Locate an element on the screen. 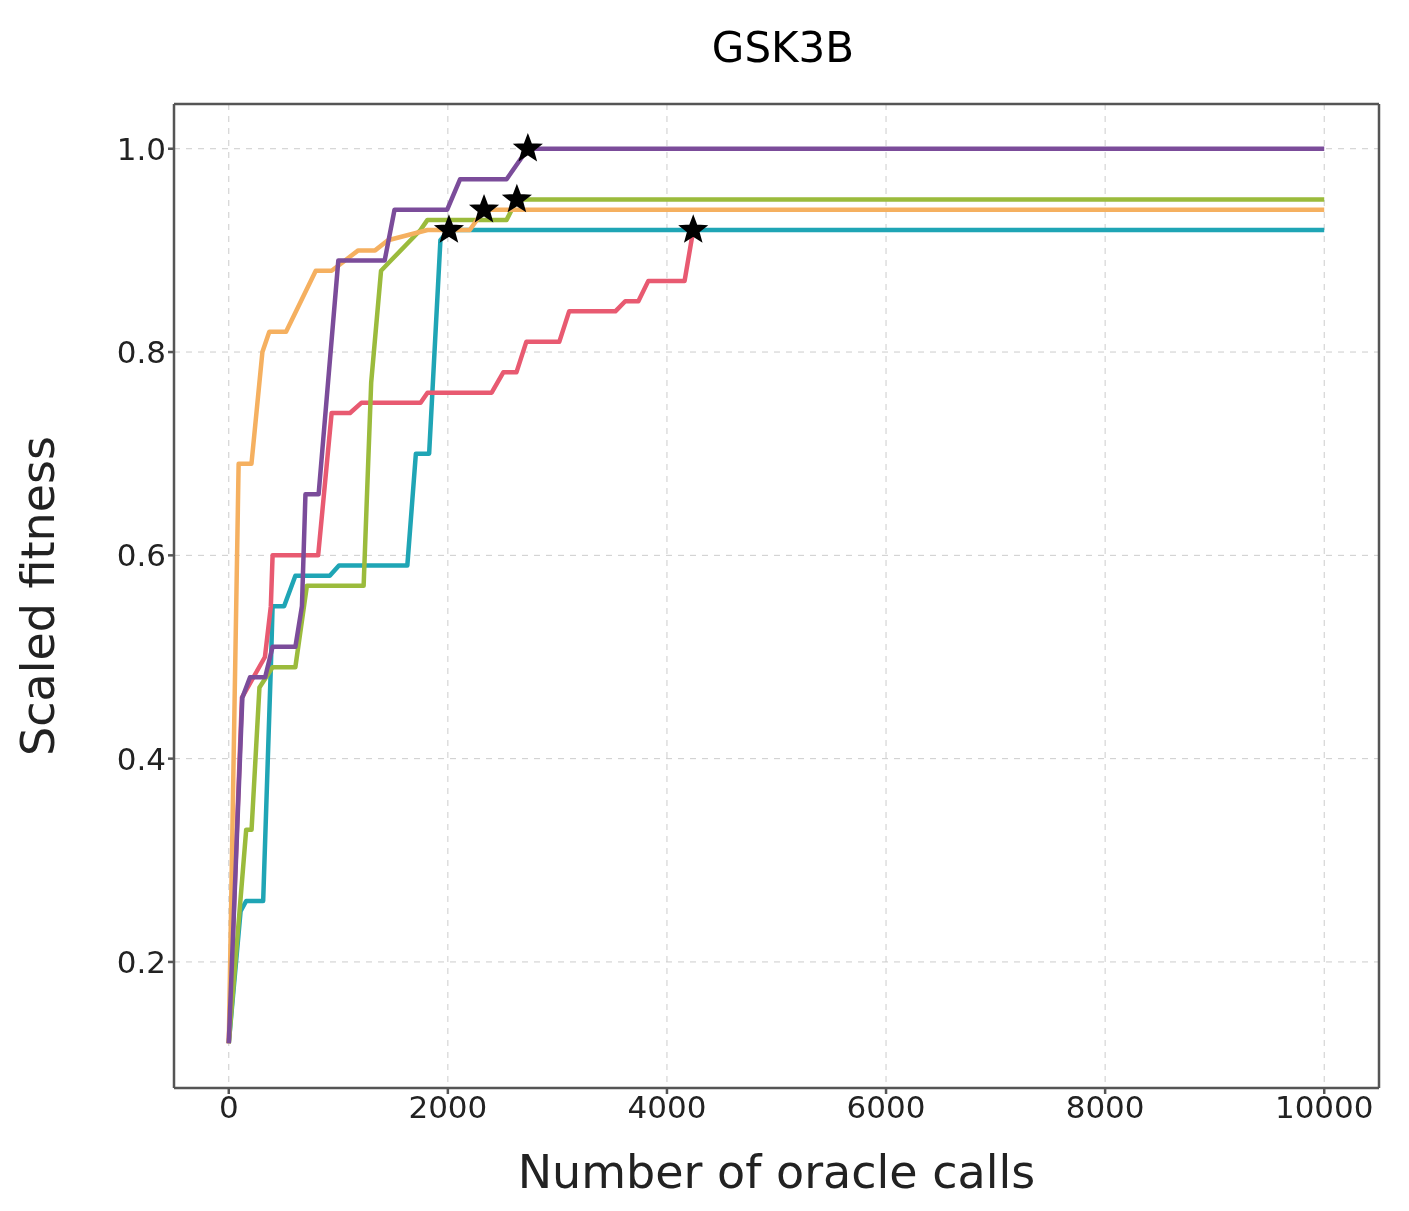 This screenshot has height=1211, width=1409. chart-title: GSK3B is located at coordinates (783, 48).